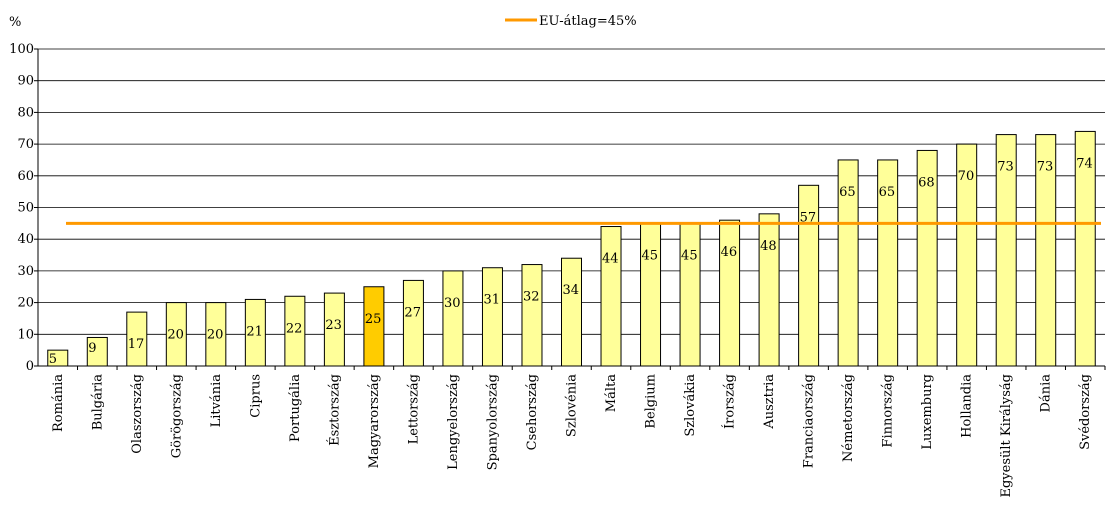  Describe the element at coordinates (888, 411) in the screenshot. I see `x-tick-label: Finnország` at that location.